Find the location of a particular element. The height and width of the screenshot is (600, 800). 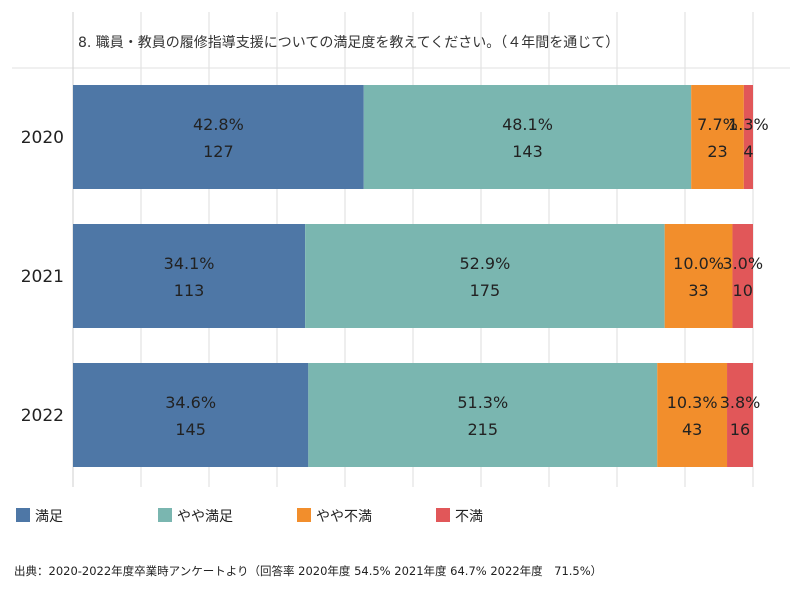

legend: 満足 やや満足 やや不満 不満 is located at coordinates (249, 516).